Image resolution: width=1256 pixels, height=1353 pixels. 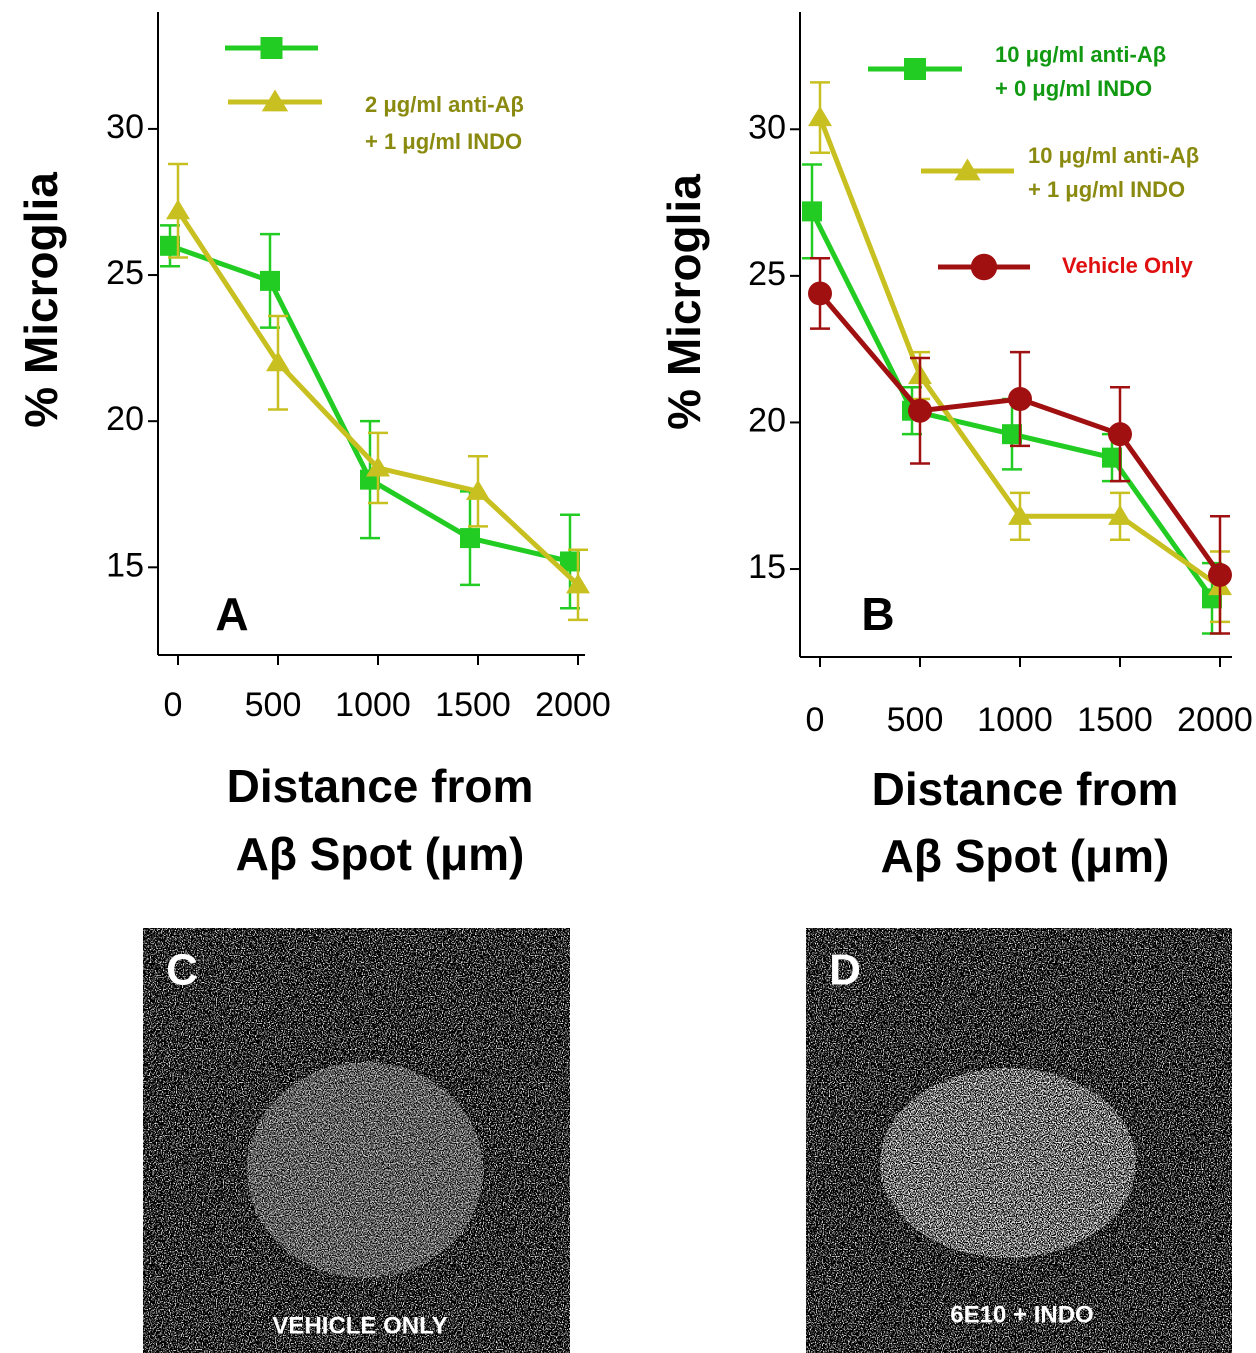 I want to click on micrograph-c: C VEHICLE ONLY, so click(x=356, y=1140).